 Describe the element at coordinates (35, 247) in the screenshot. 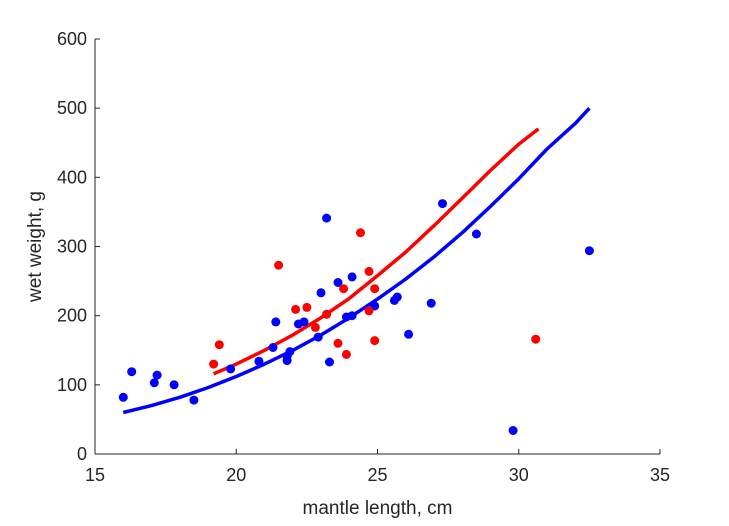

I see `y-axis-label: wet weight, g` at that location.